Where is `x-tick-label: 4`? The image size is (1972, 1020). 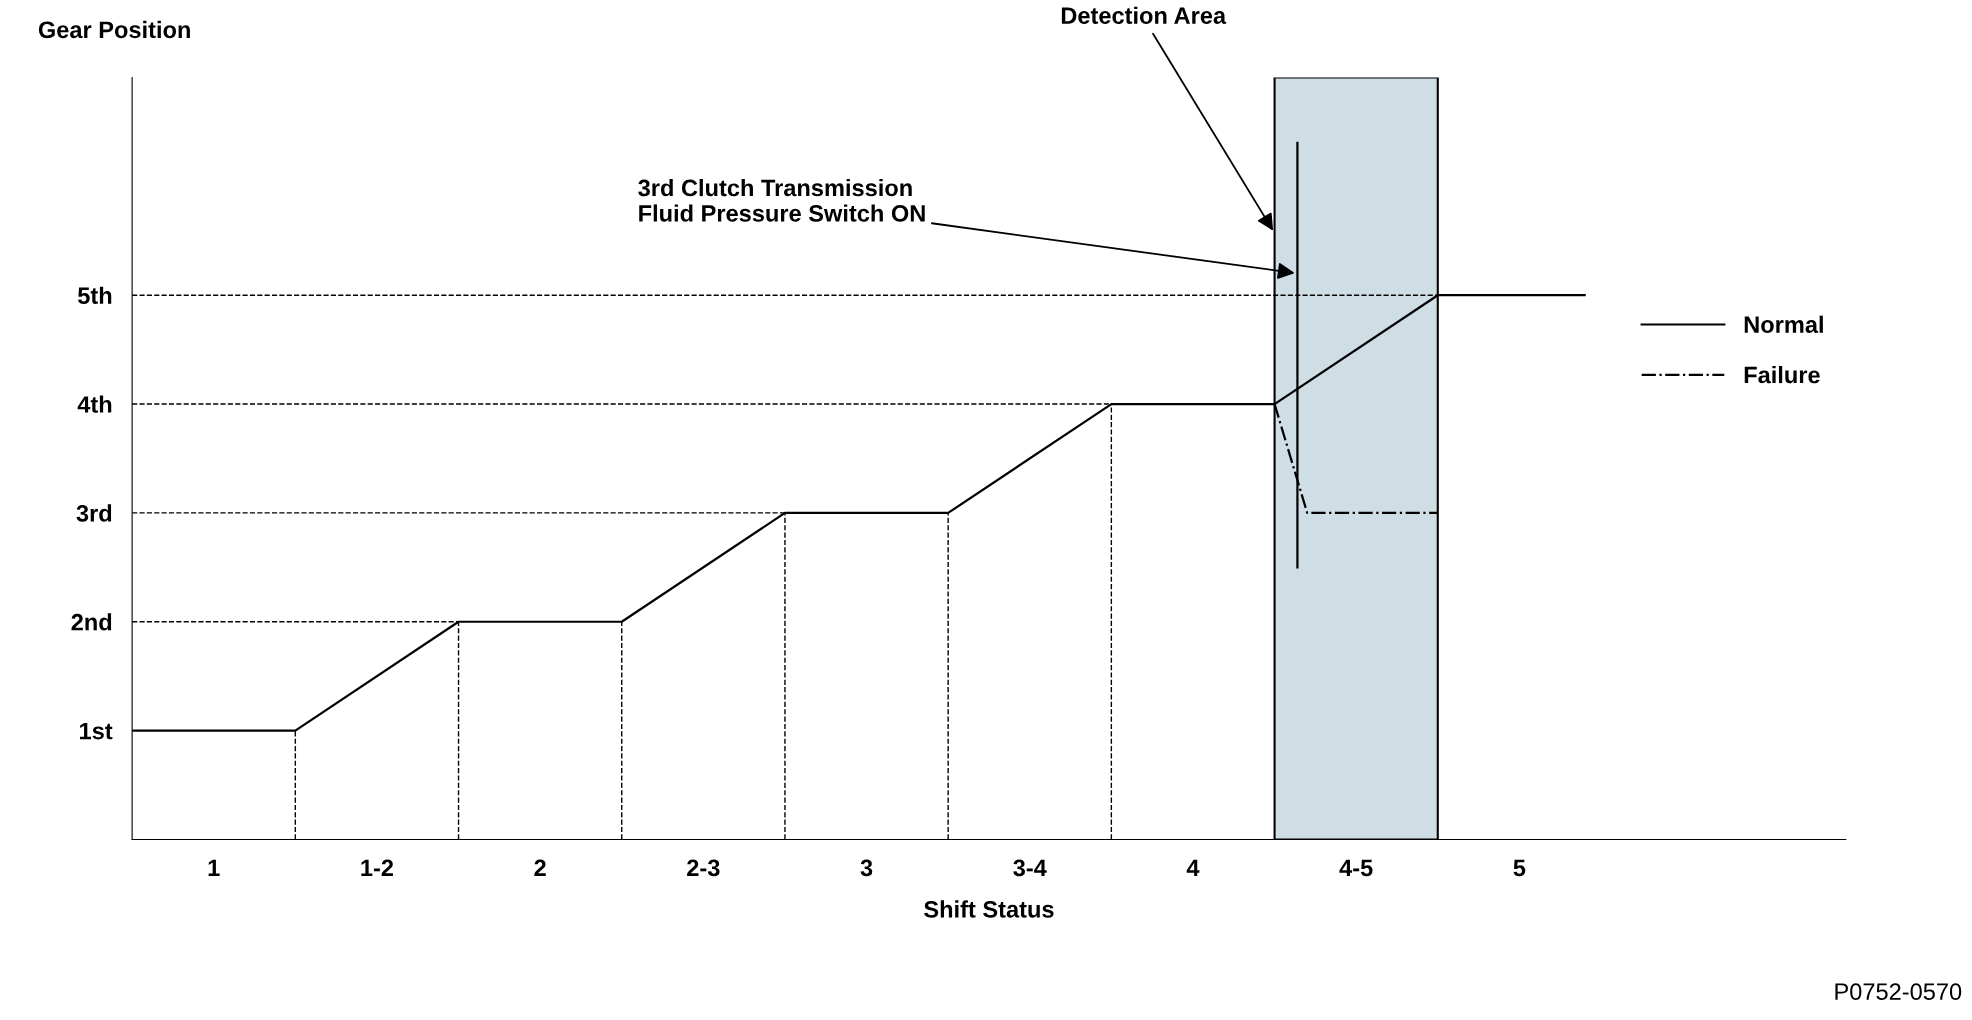 x-tick-label: 4 is located at coordinates (1193, 868).